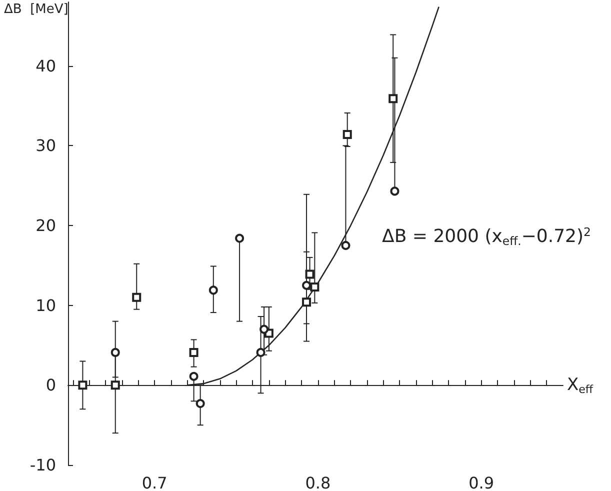 This screenshot has width=611, height=491. What do you see at coordinates (43, 465) in the screenshot?
I see `y-tick-label: -10` at bounding box center [43, 465].